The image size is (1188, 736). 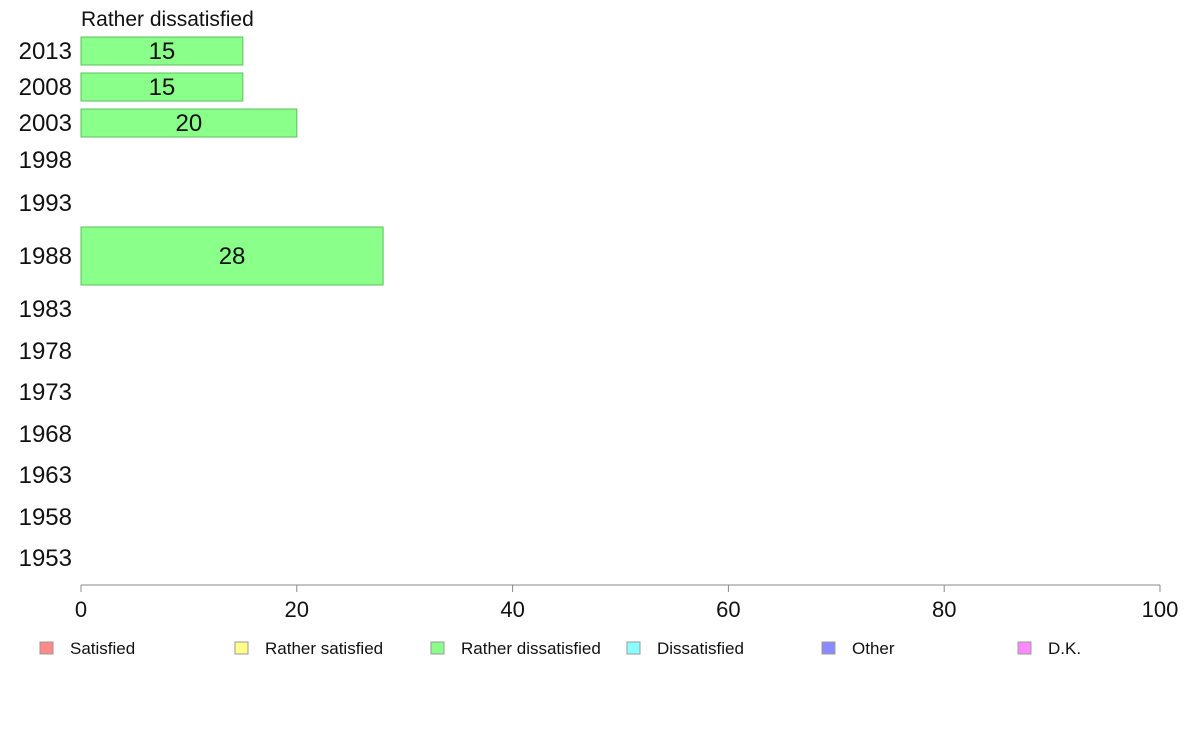 I want to click on legend-label: Dissatisfied, so click(x=700, y=648).